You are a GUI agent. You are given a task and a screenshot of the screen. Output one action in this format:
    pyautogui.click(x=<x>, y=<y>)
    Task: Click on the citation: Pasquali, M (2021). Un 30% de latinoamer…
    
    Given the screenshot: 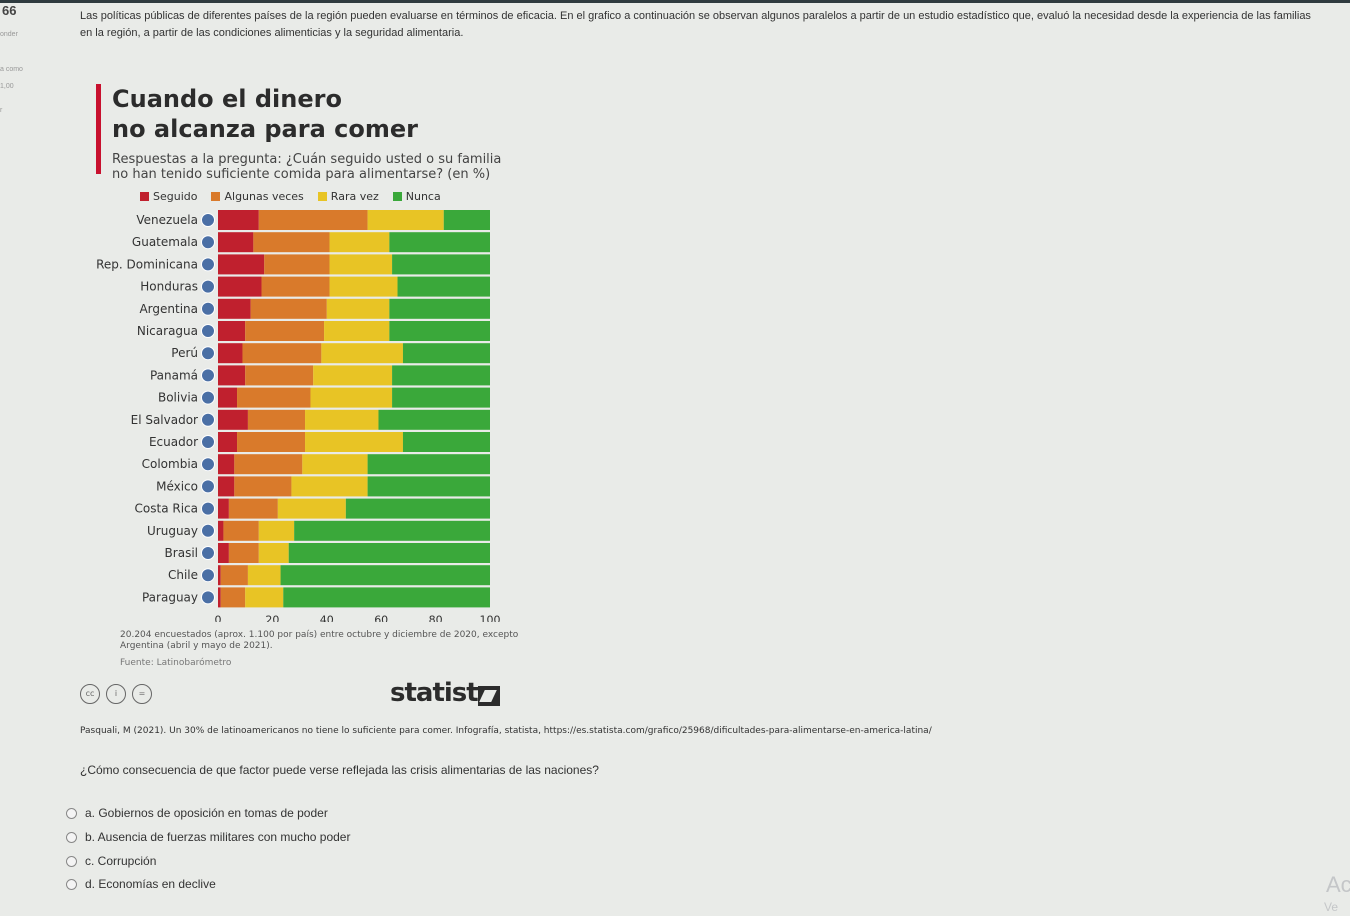 What is the action you would take?
    pyautogui.click(x=506, y=731)
    